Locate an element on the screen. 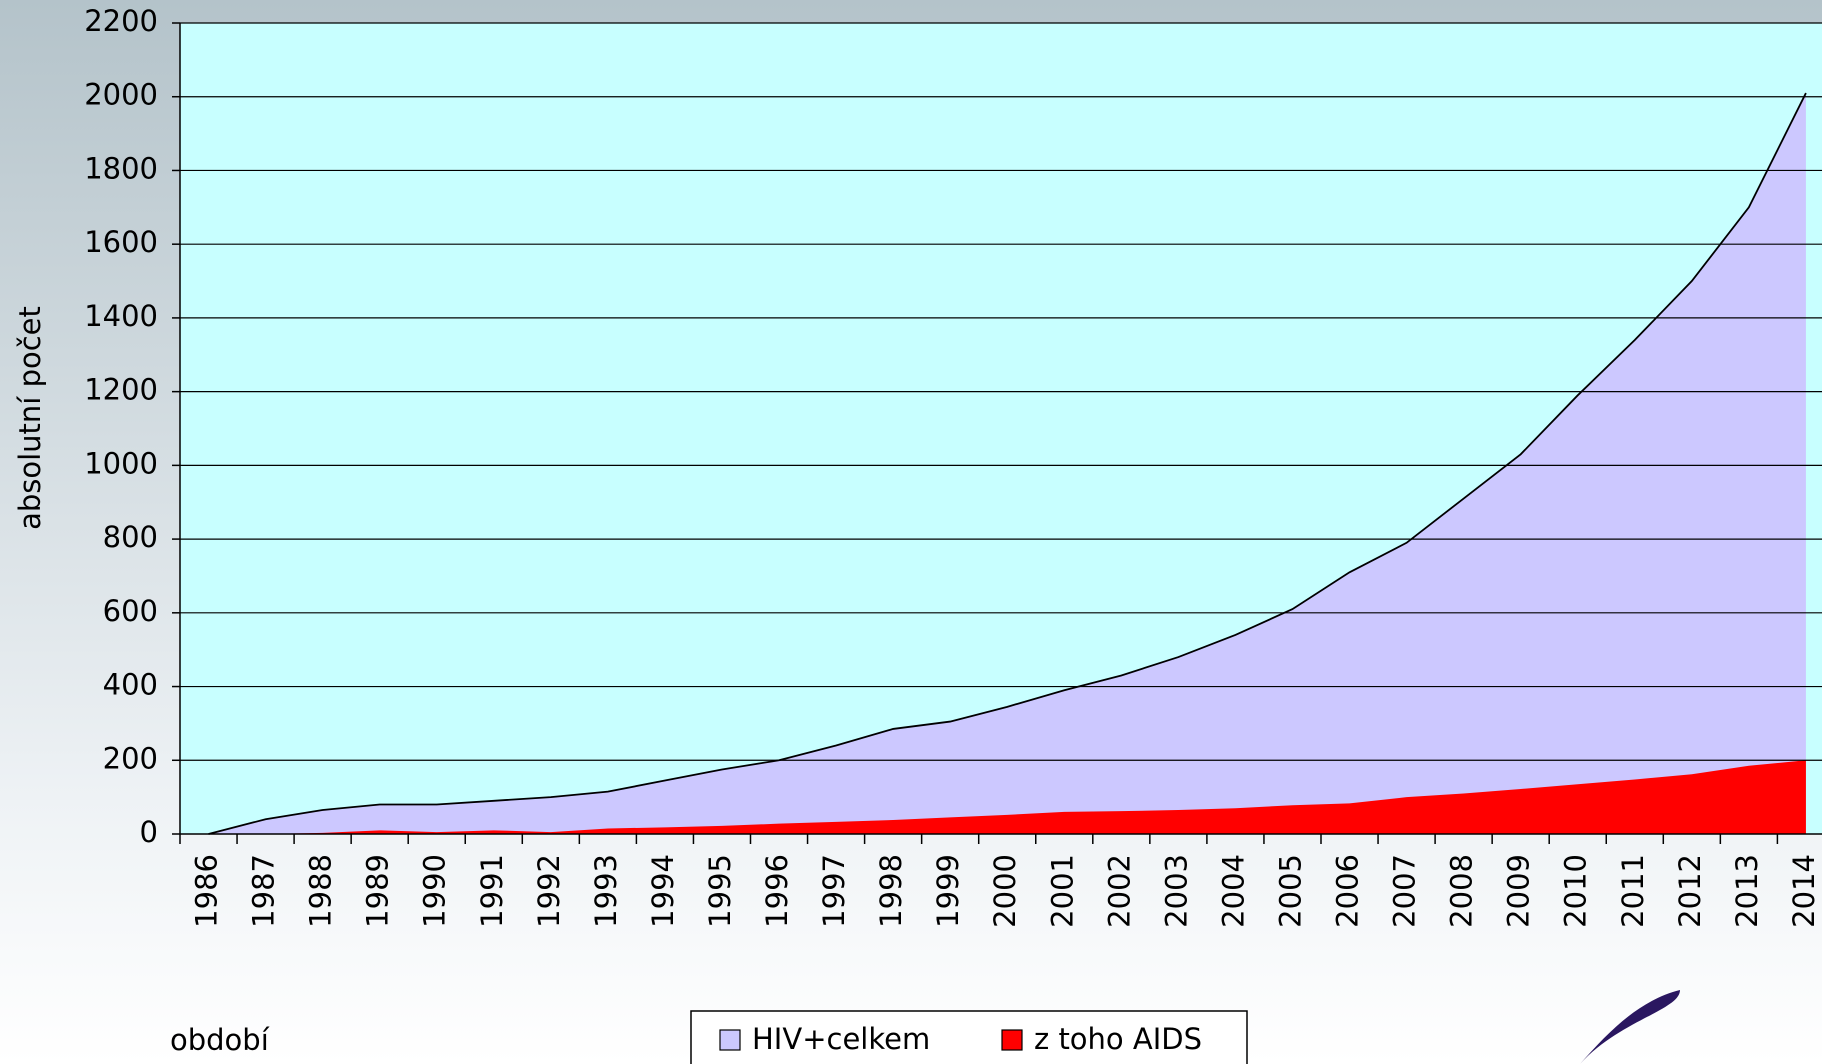  x-axis-label: období is located at coordinates (220, 1040).